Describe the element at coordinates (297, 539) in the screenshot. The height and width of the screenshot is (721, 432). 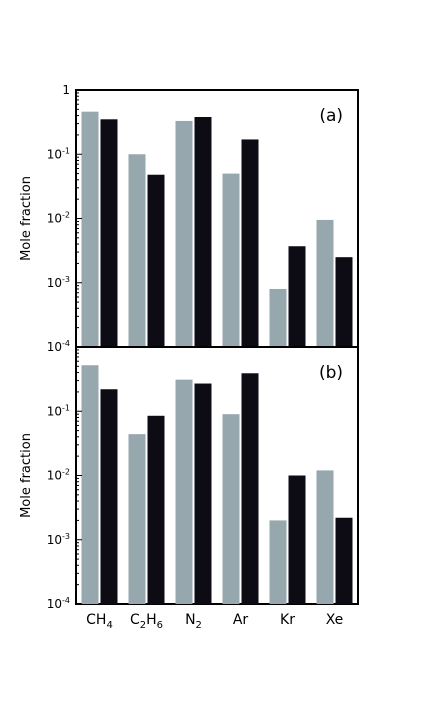
I see `bar-b-kr-series2` at that location.